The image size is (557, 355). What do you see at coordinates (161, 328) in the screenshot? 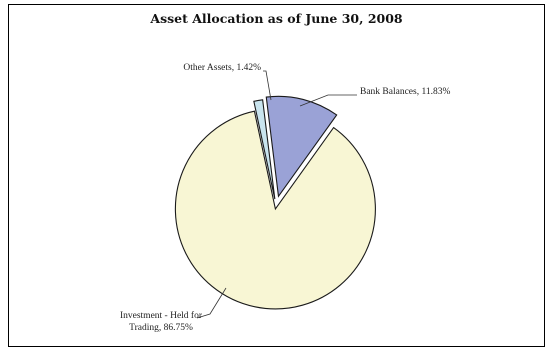
I see `slice-label-1-line-1: Trading, 86.75%` at bounding box center [161, 328].